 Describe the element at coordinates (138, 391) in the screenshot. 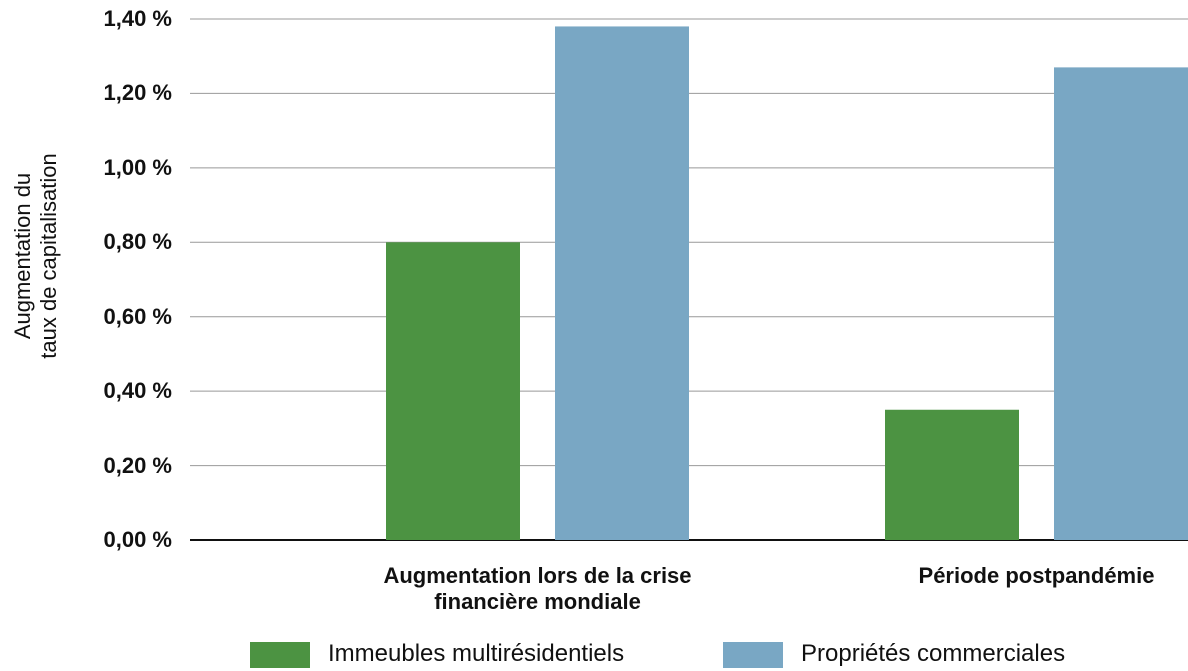

I see `y-tick-label: 0,40 %` at that location.